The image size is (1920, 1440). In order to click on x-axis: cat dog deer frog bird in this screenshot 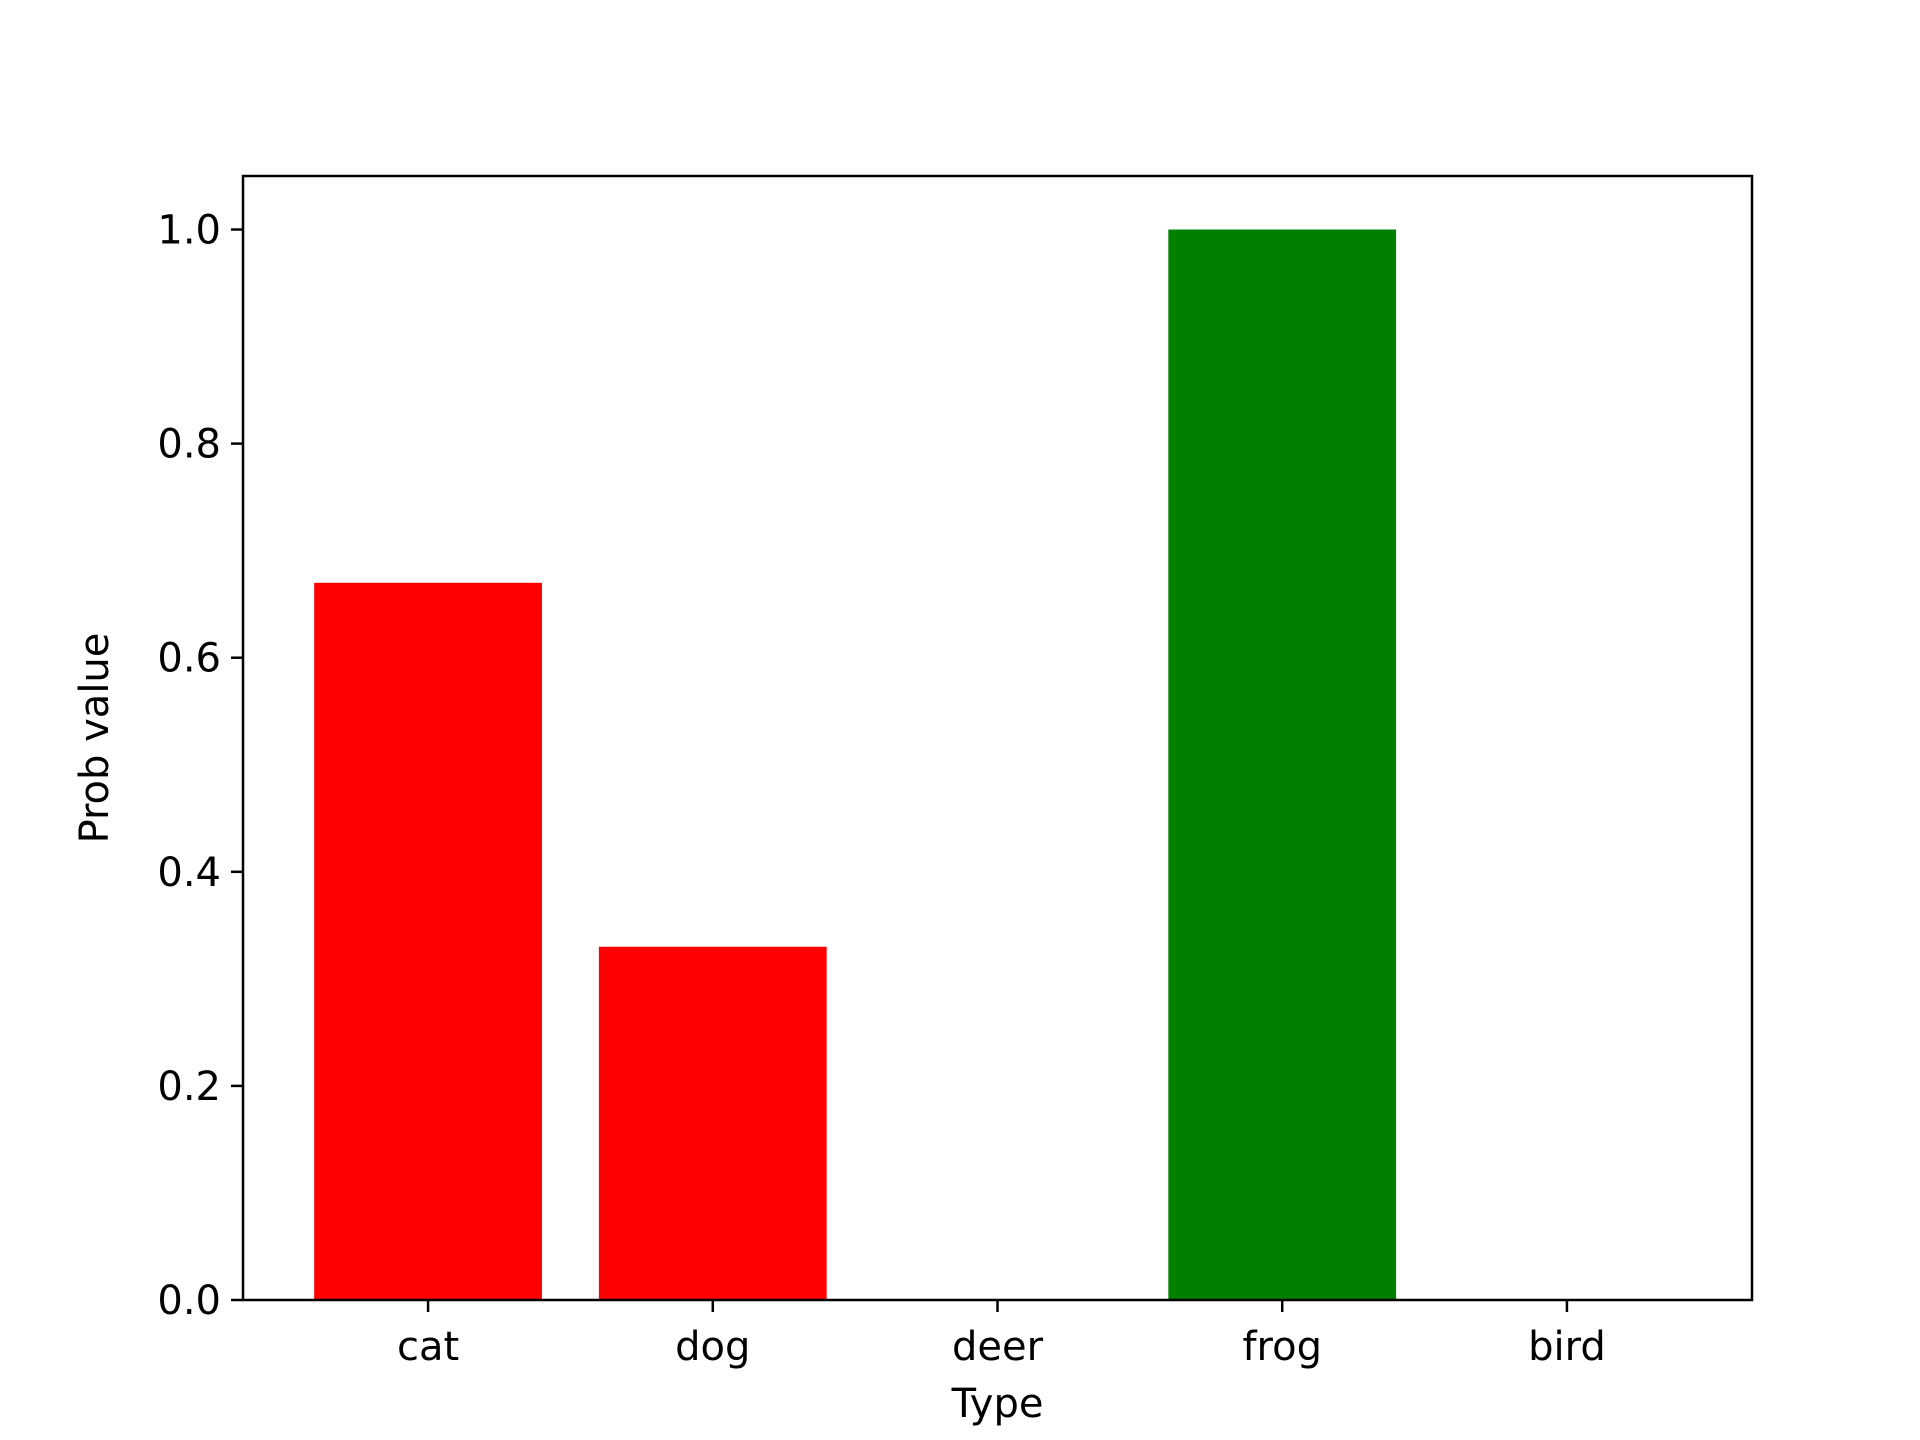, I will do `click(1001, 1335)`.